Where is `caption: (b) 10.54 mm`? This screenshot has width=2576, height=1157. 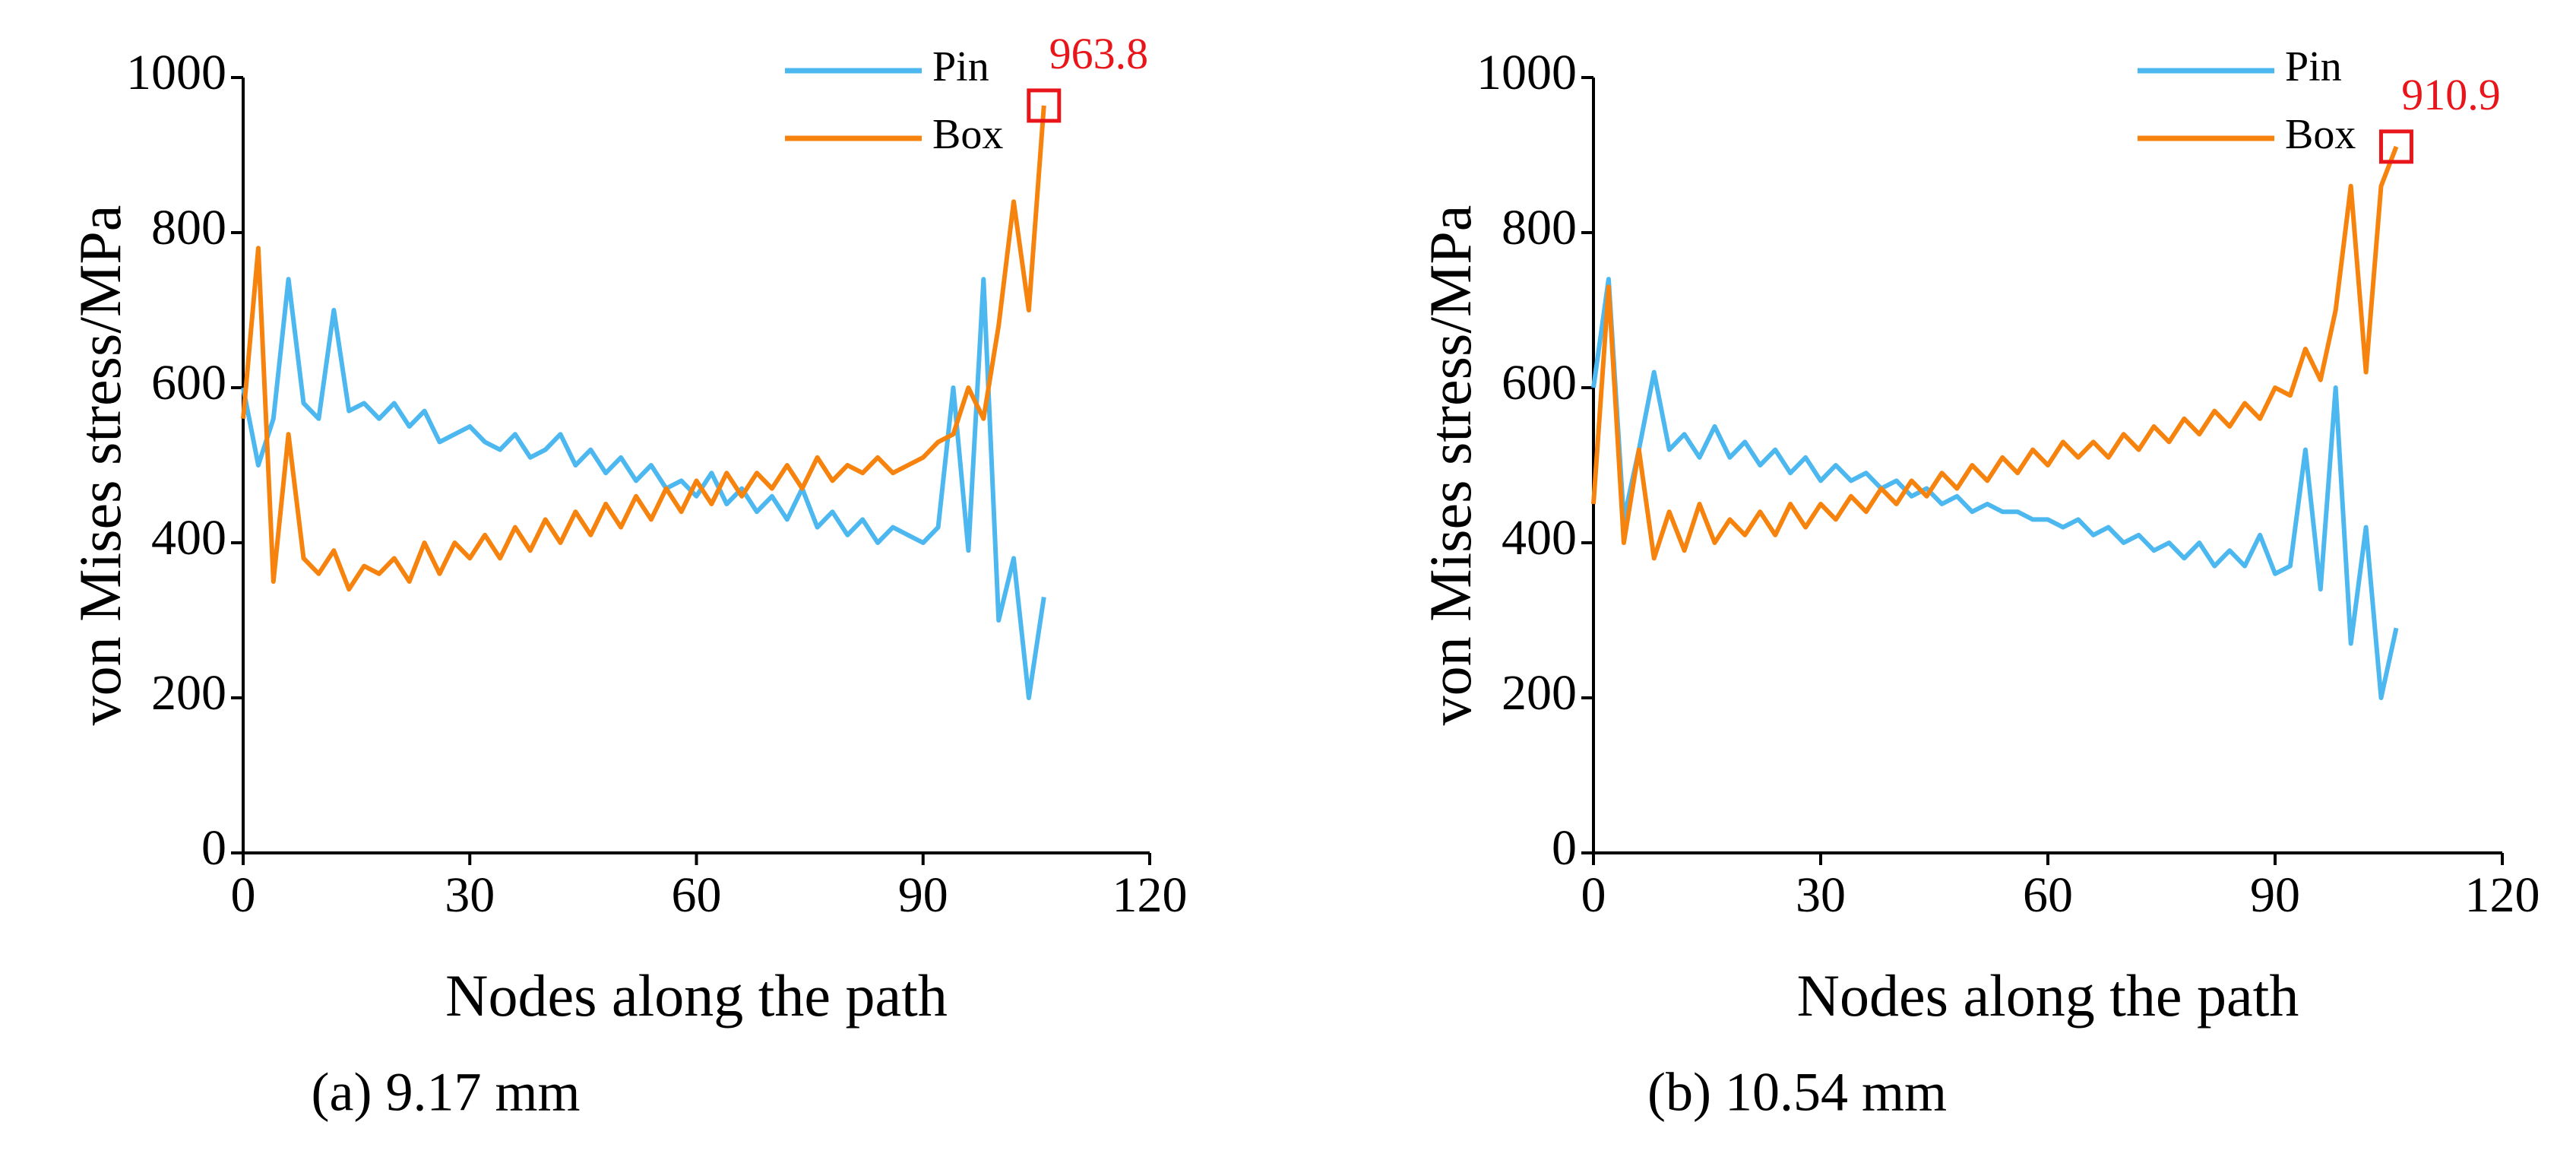 caption: (b) 10.54 mm is located at coordinates (1797, 1093).